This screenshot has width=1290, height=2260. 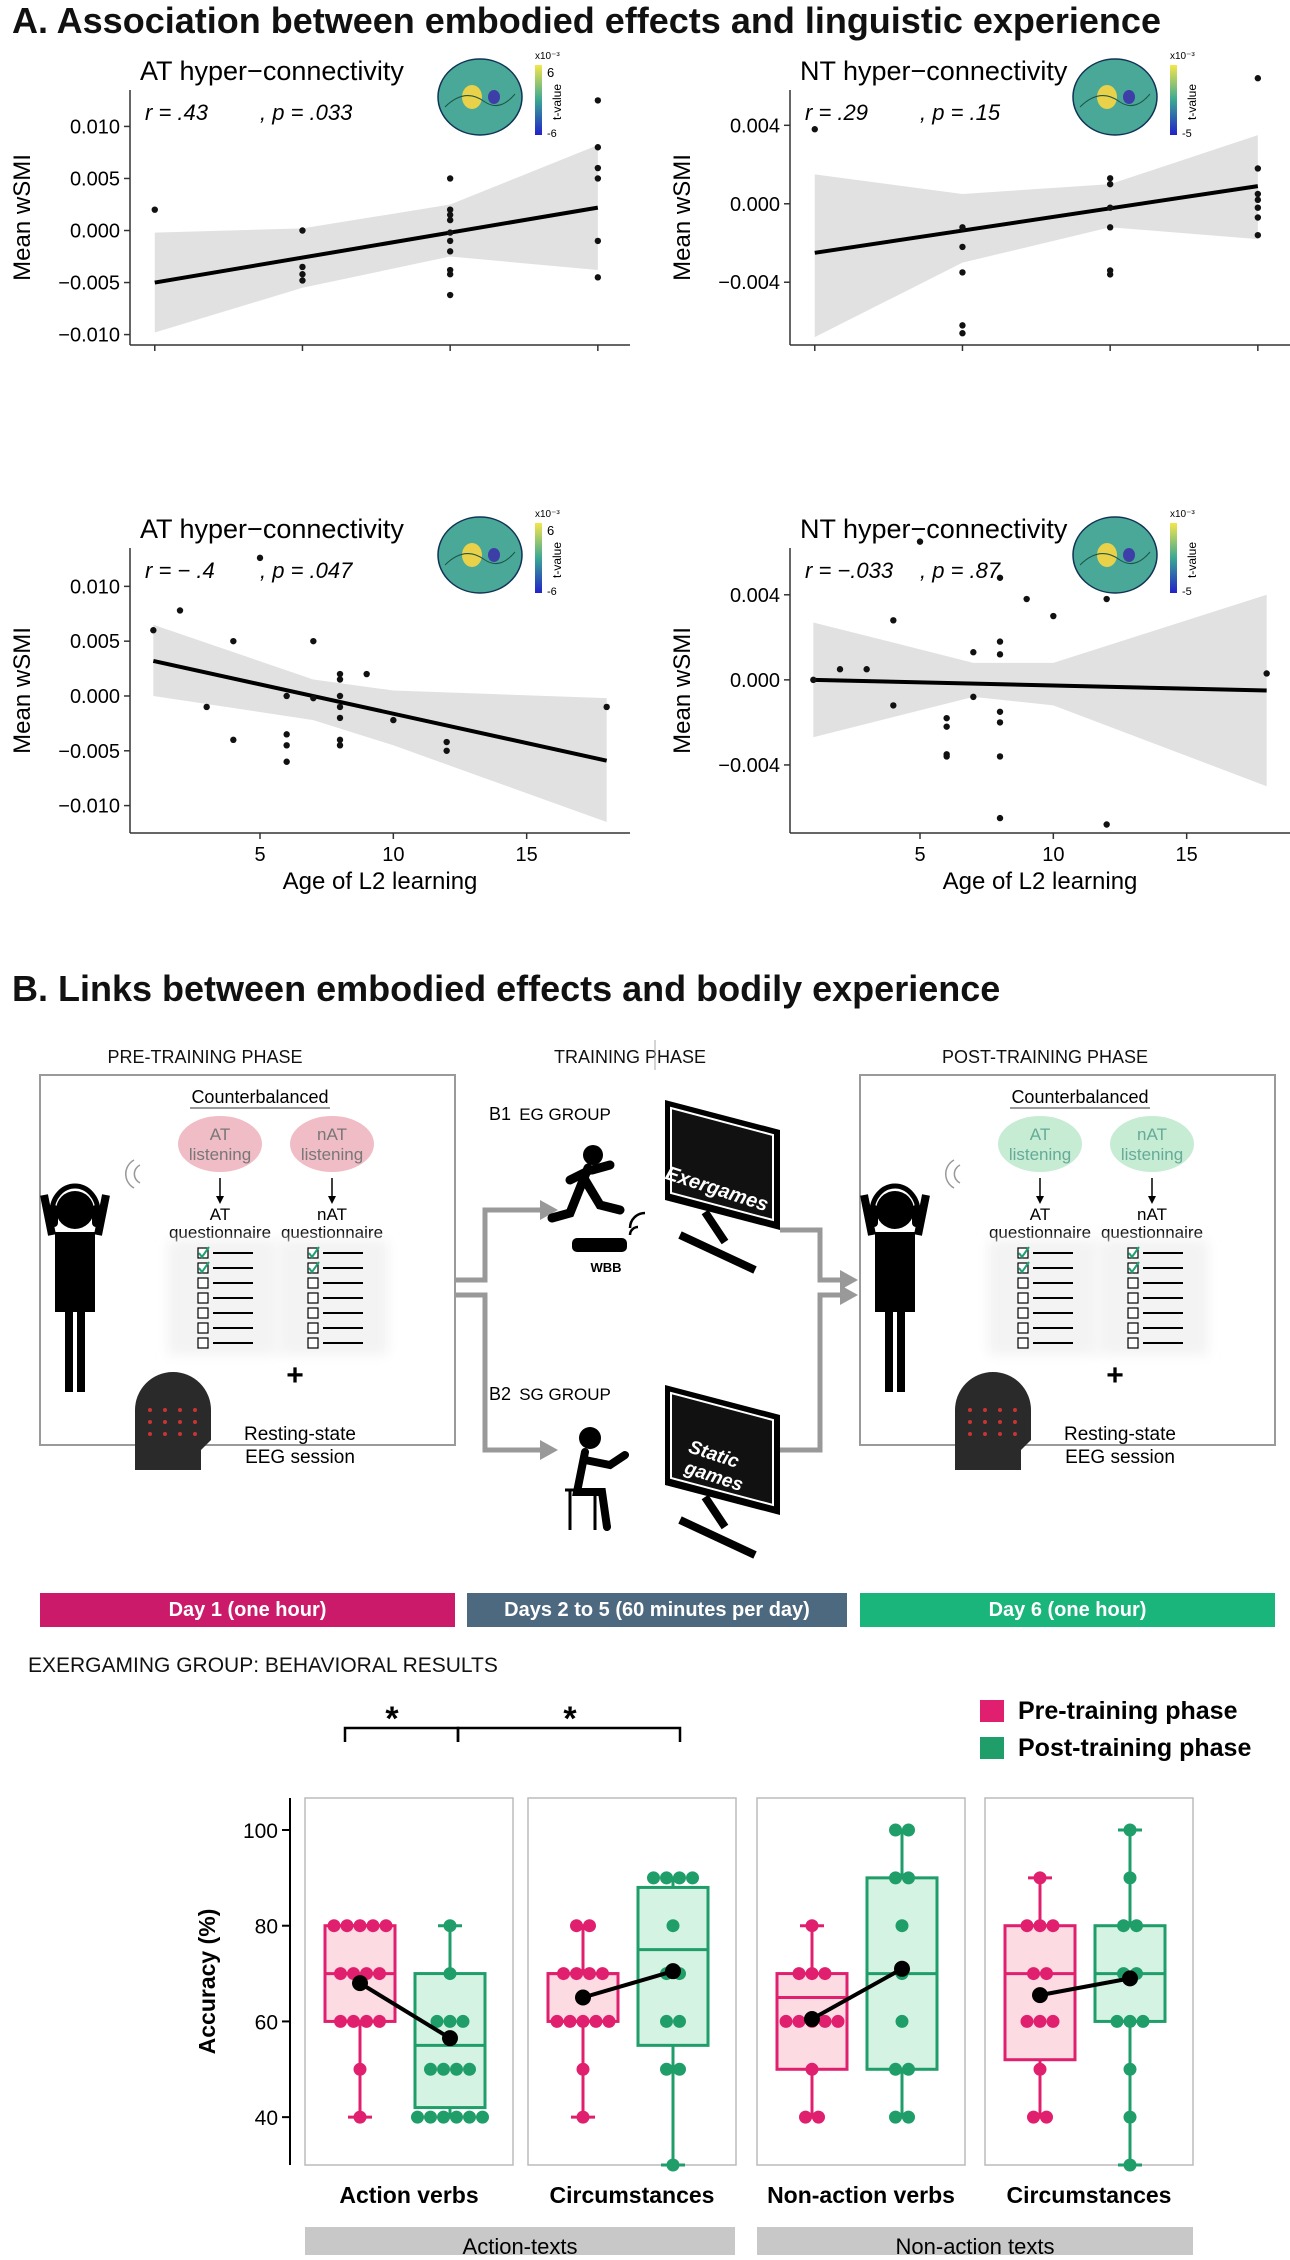 What do you see at coordinates (1067, 1260) in the screenshot?
I see `post-phase-box` at bounding box center [1067, 1260].